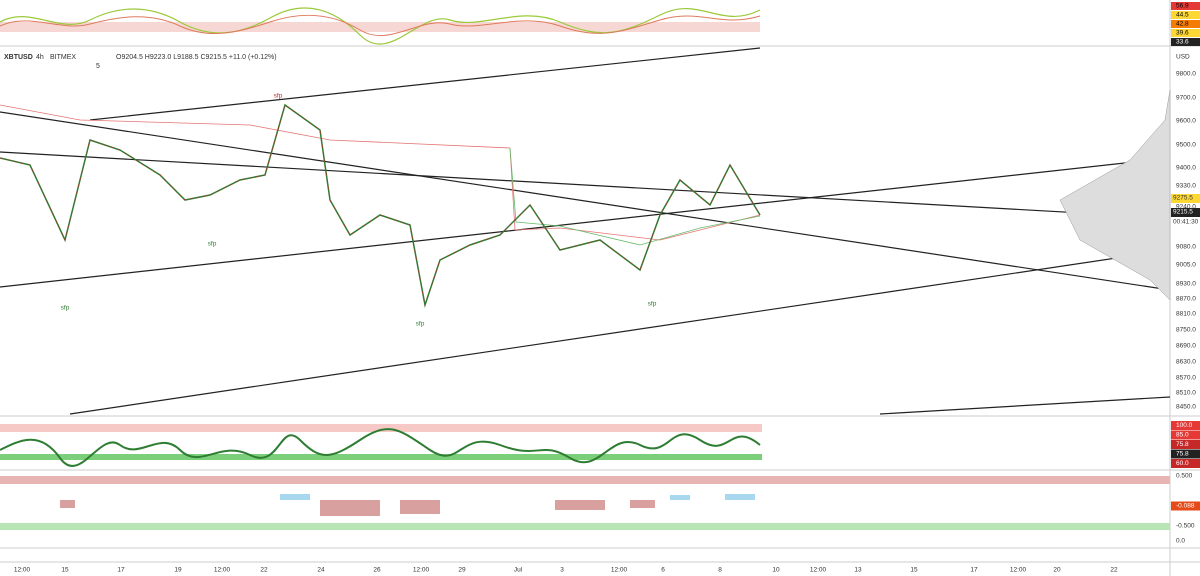  I want to click on last-price-bg, so click(1185, 198).